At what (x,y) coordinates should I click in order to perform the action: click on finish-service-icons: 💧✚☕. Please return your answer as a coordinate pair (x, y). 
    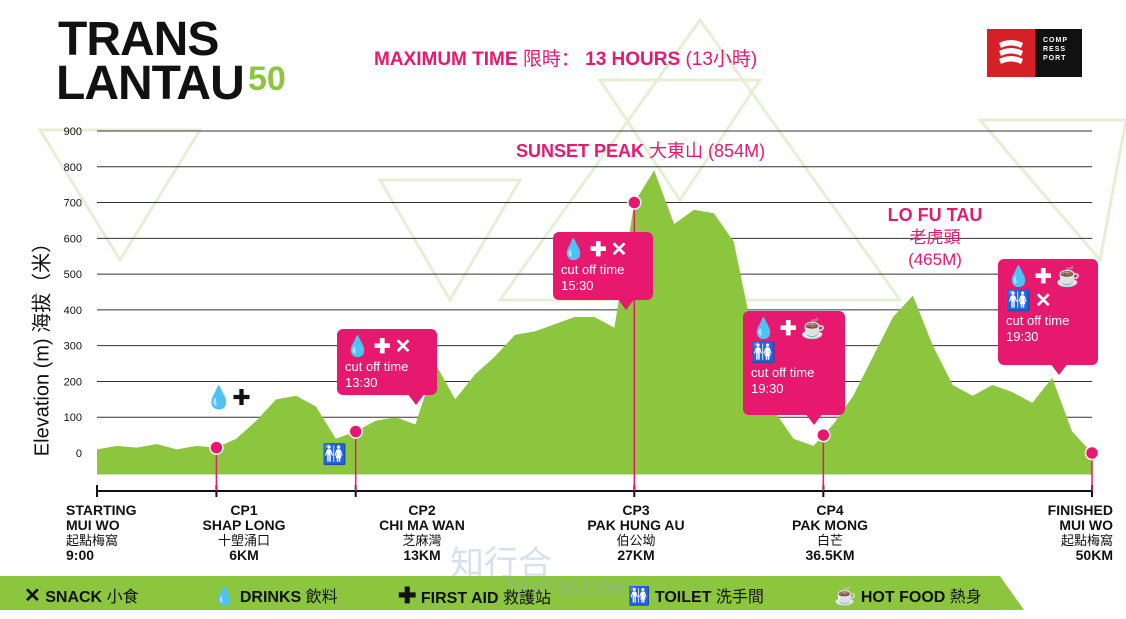
    Looking at the image, I should click on (1045, 277).